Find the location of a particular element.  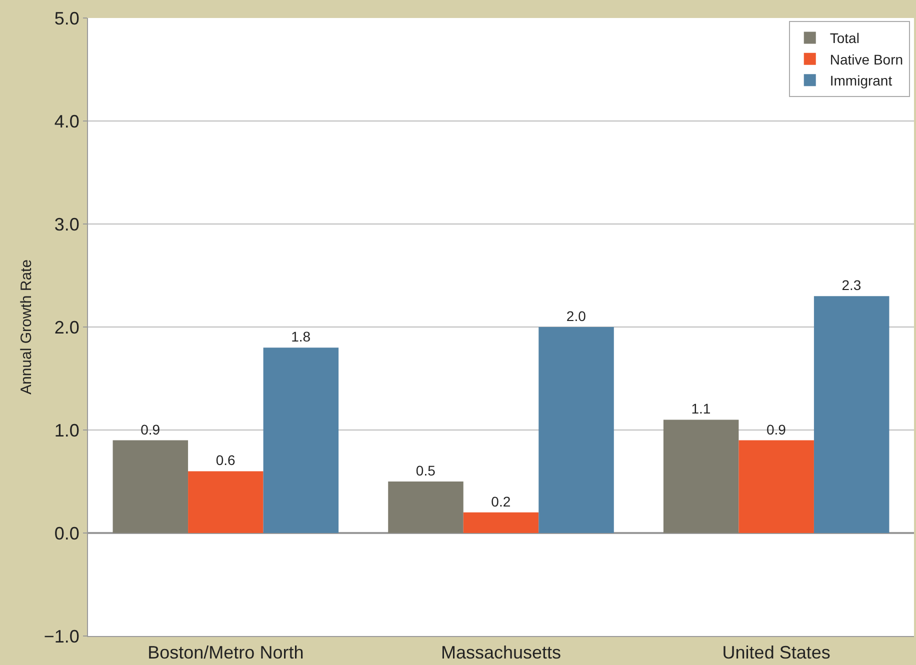

y-tick-label: 4.0 is located at coordinates (67, 121).